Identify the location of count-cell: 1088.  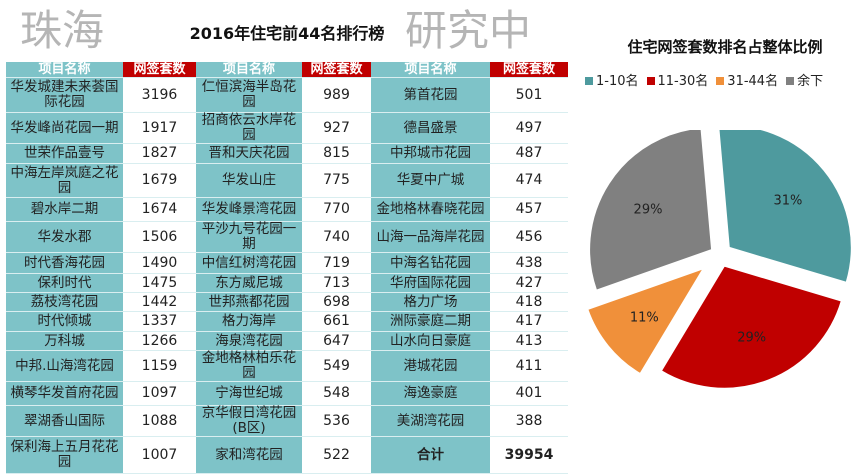
(159, 421).